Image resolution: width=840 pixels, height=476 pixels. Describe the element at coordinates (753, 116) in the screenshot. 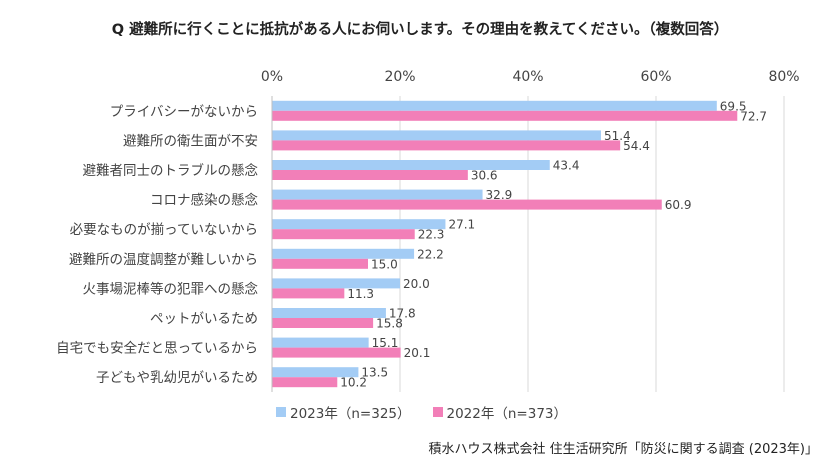

I see `data-label: 72.7` at that location.